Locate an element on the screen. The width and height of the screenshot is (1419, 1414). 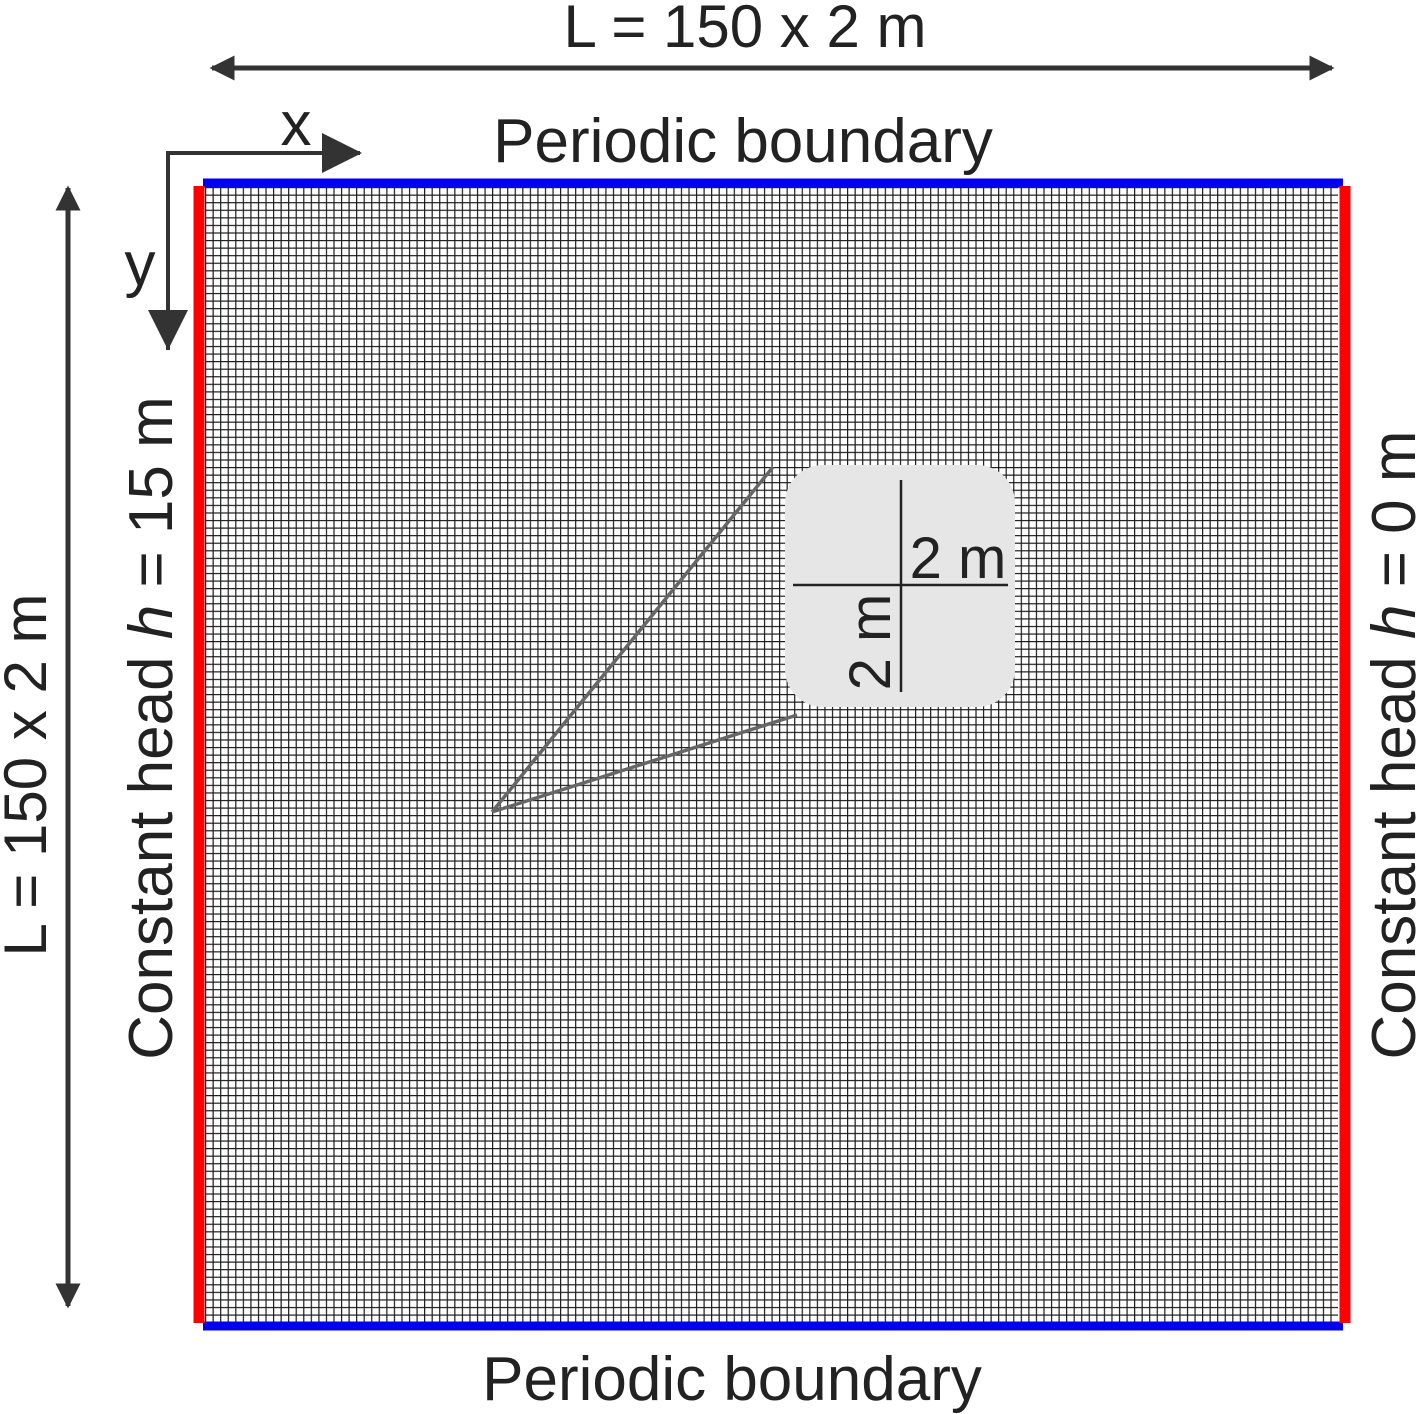
axes is located at coordinates (263, 250).